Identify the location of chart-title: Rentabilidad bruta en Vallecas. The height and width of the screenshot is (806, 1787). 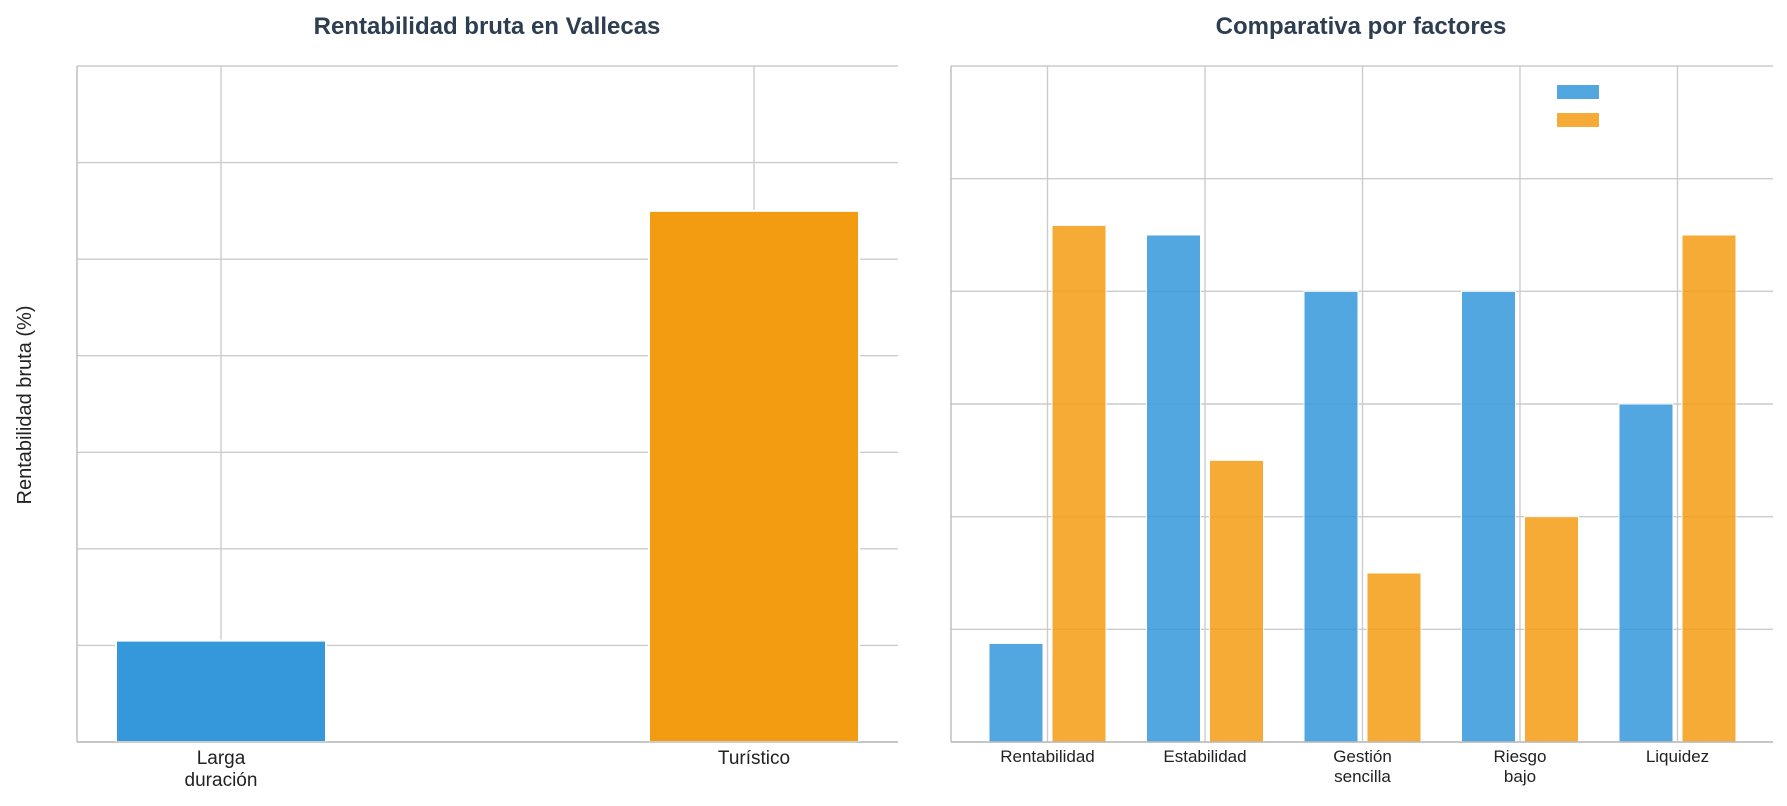
(487, 26).